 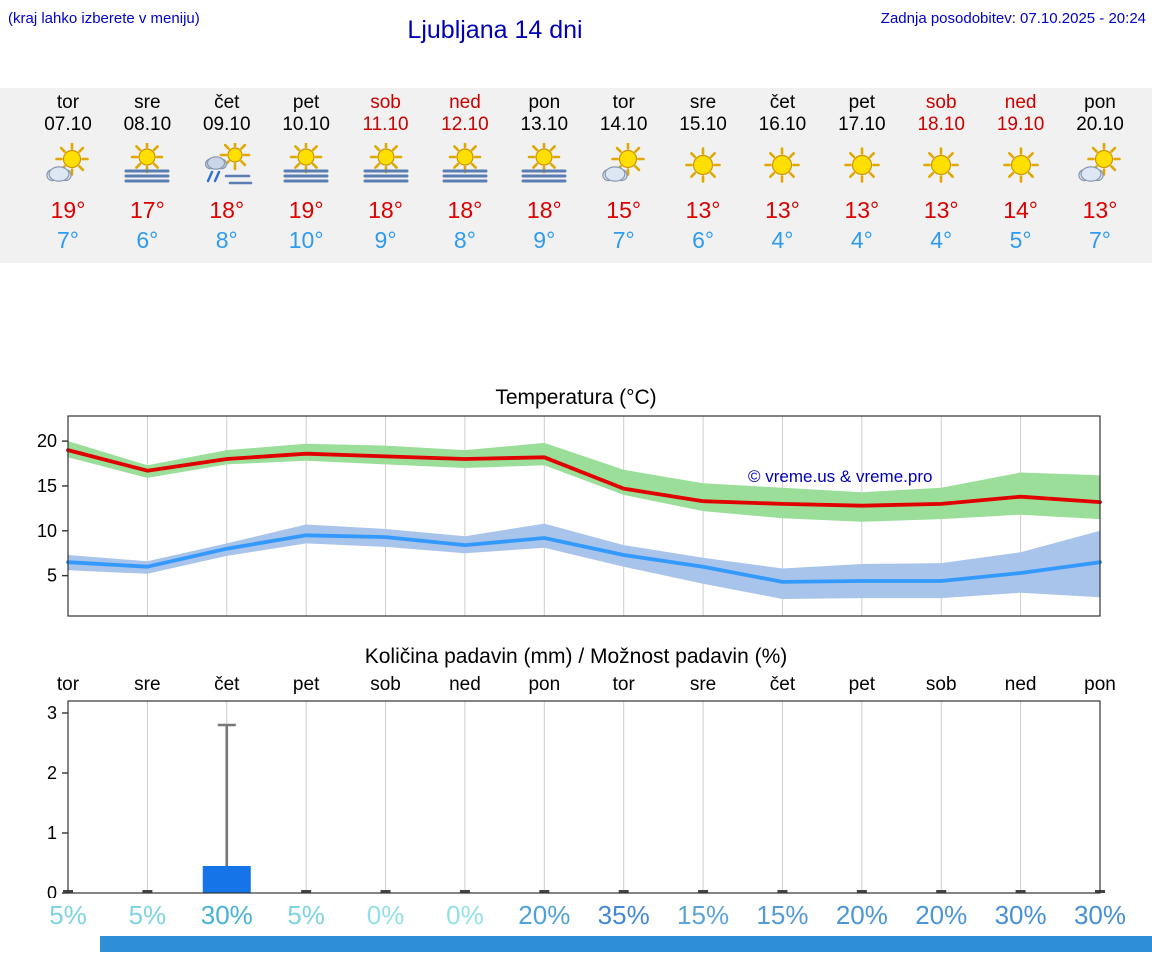 What do you see at coordinates (1020, 210) in the screenshot?
I see `day-high-temp: 14°` at bounding box center [1020, 210].